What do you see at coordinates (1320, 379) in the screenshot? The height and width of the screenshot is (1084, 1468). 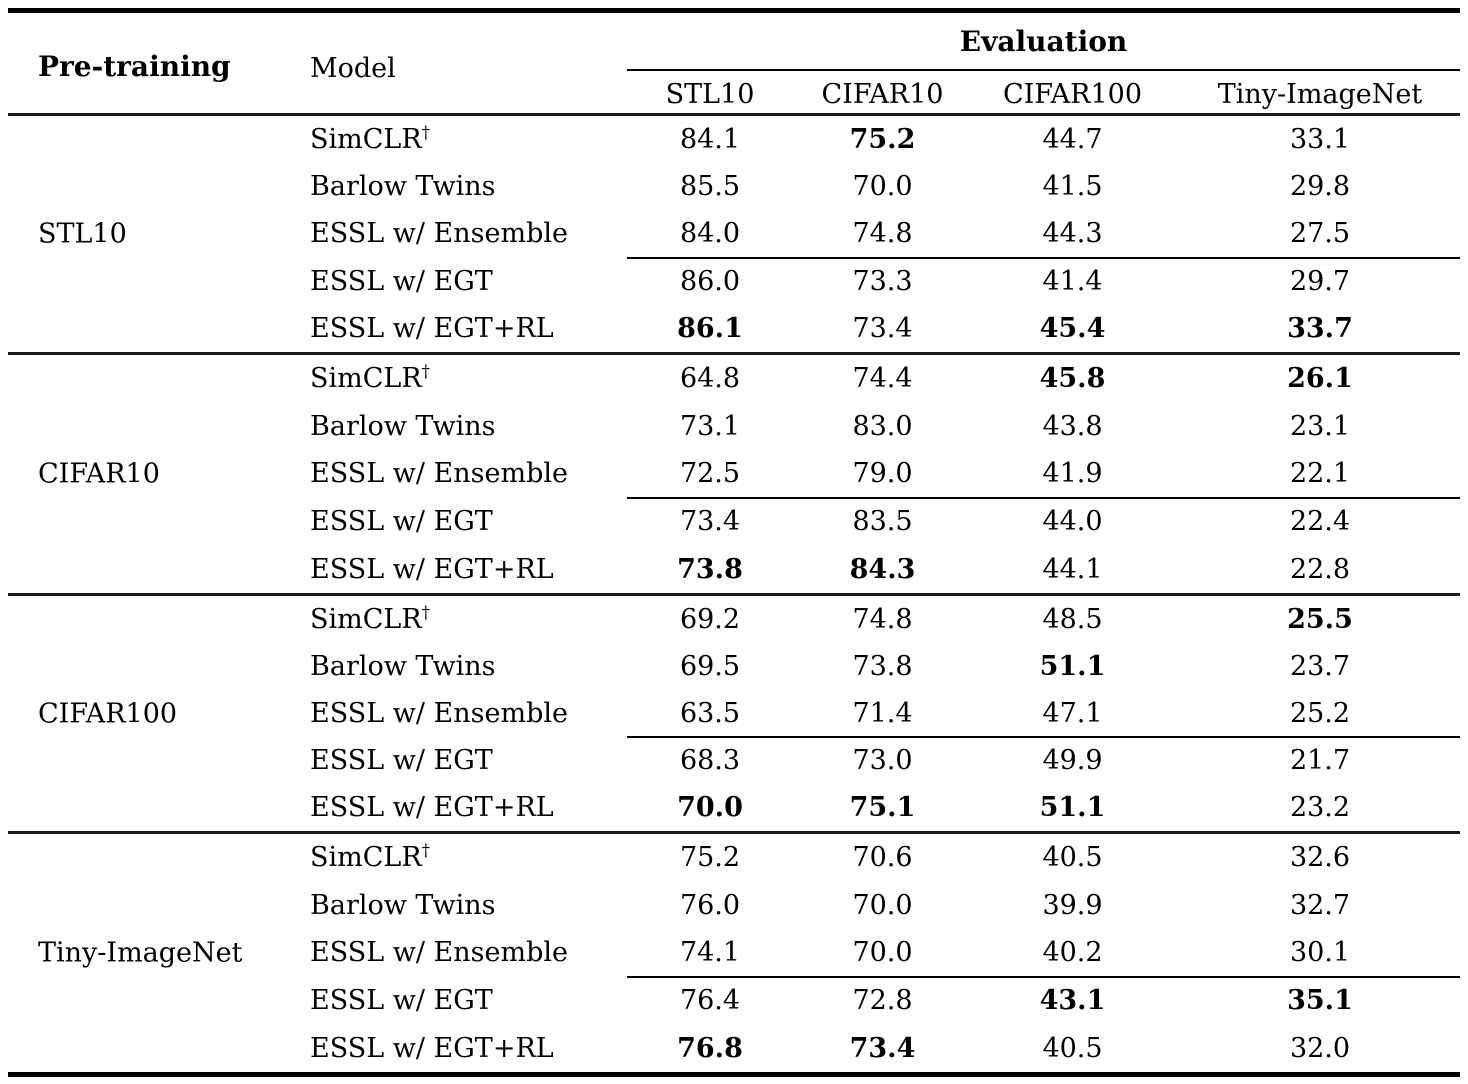 I see `score-value: 26.1` at bounding box center [1320, 379].